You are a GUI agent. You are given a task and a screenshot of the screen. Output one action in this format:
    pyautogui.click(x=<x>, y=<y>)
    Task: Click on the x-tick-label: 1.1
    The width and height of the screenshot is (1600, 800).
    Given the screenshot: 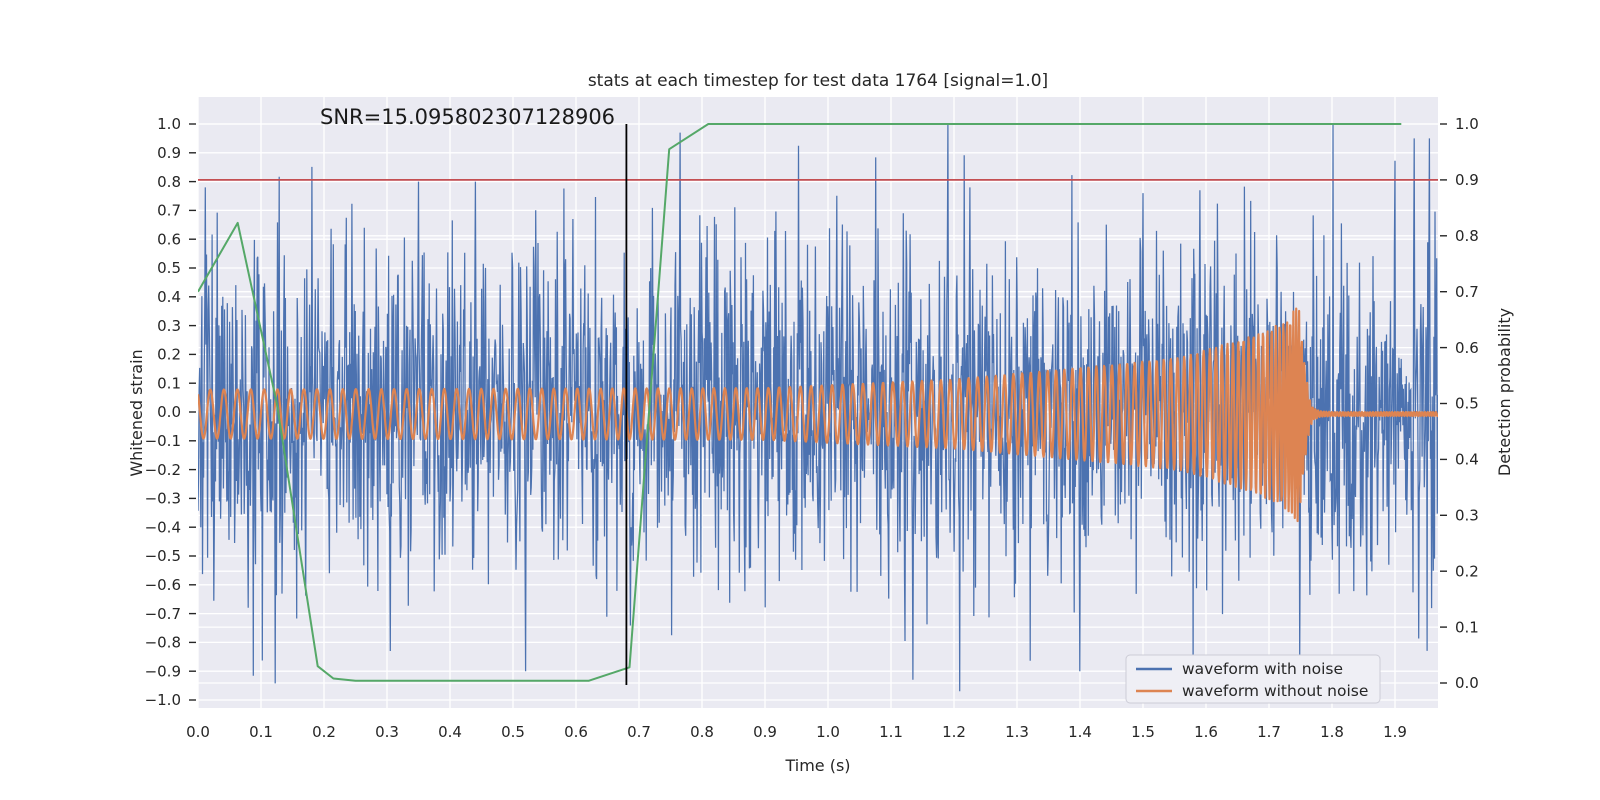 What is the action you would take?
    pyautogui.click(x=891, y=732)
    